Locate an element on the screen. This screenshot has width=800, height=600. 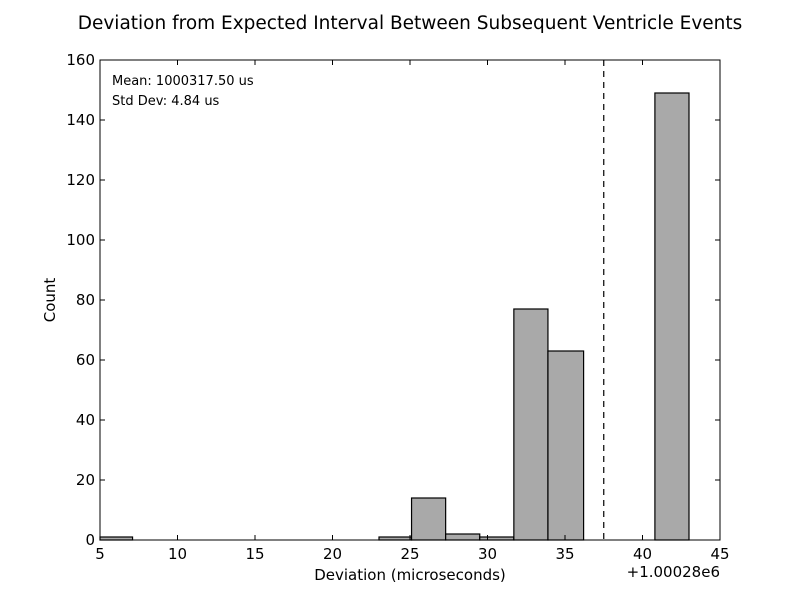
x-tick-label: 15 is located at coordinates (254, 554).